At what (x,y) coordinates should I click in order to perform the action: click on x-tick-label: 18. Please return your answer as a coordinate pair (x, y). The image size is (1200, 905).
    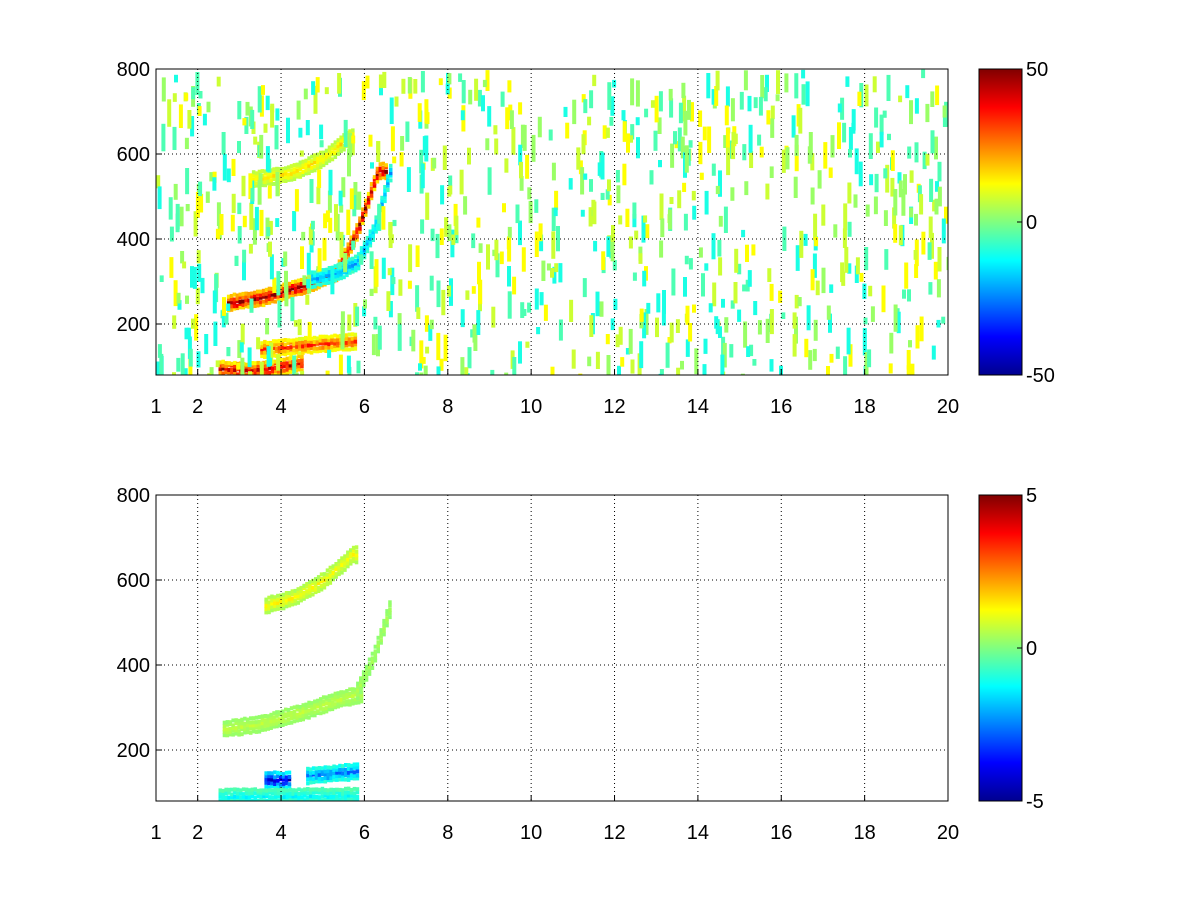
    Looking at the image, I should click on (865, 833).